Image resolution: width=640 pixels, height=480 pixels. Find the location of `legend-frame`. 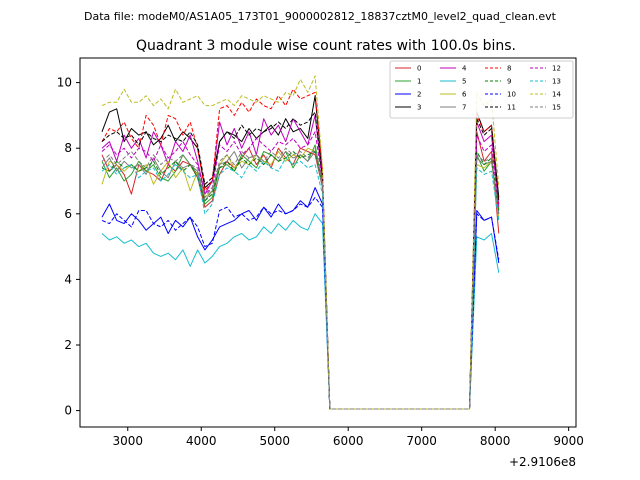

legend-frame is located at coordinates (481, 89).